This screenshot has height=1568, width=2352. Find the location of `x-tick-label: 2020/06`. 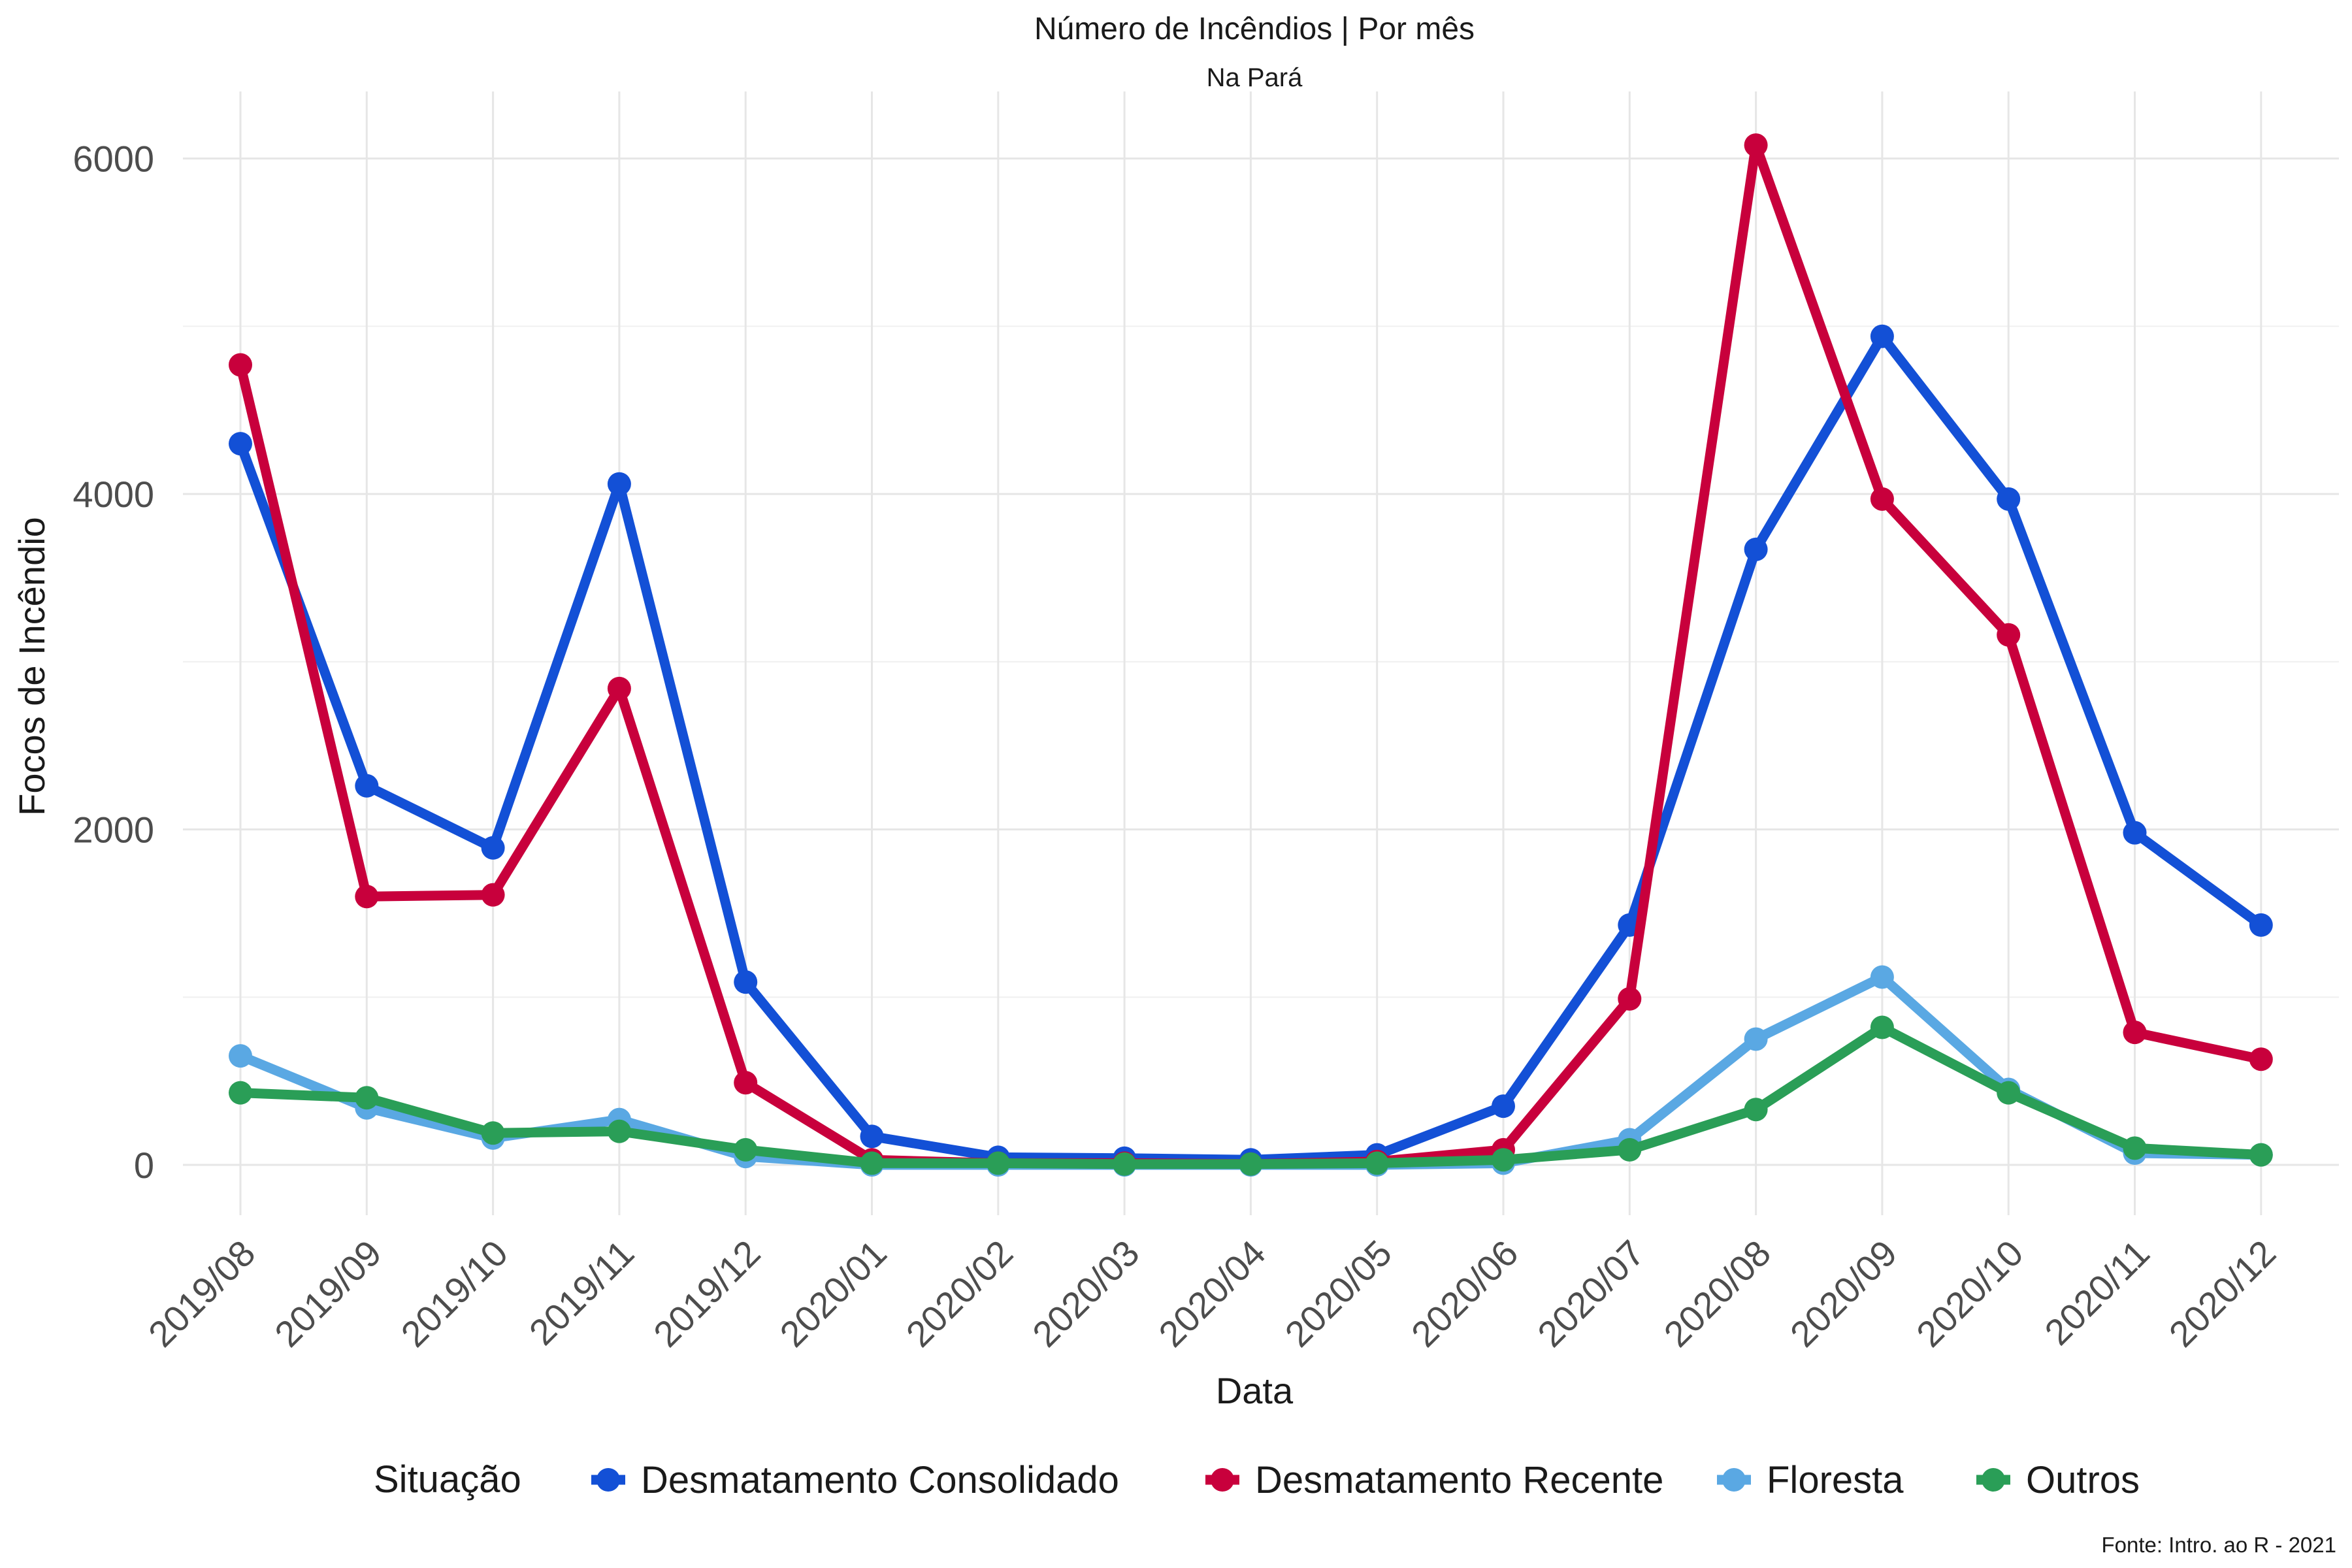

x-tick-label: 2020/06 is located at coordinates (1464, 1293).